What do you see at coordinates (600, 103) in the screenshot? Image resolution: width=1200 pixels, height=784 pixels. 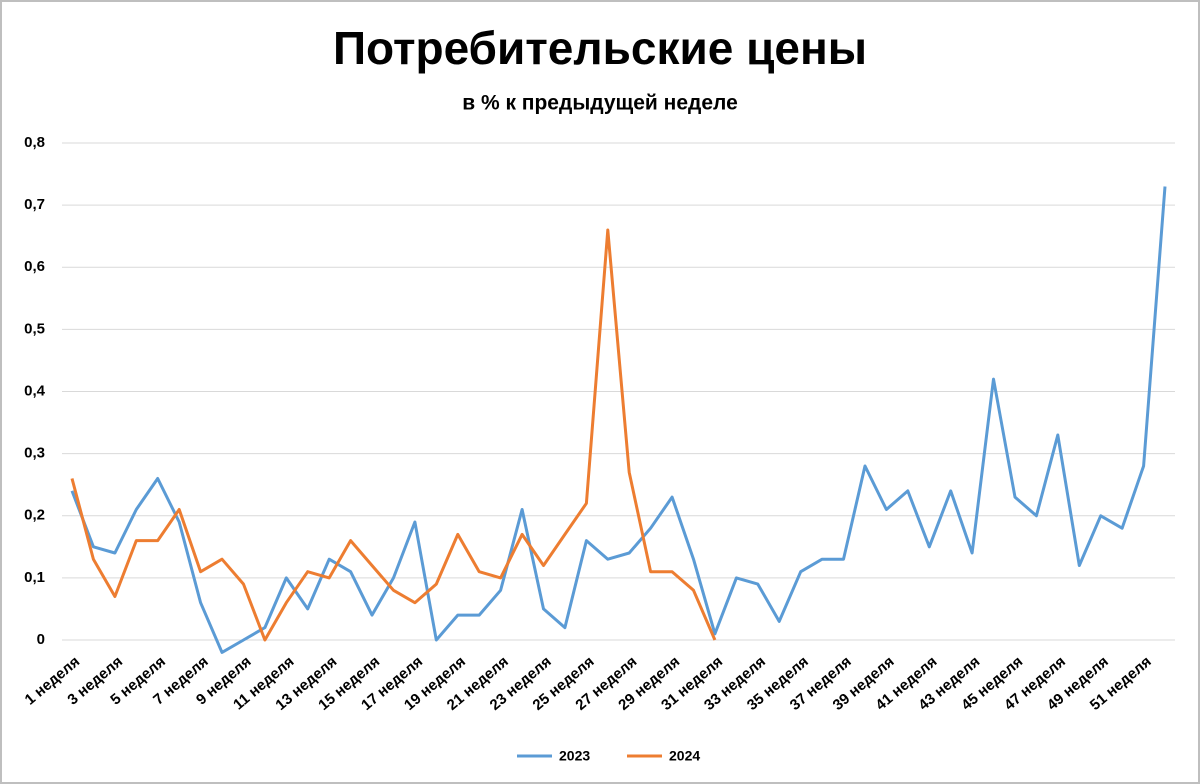 I see `chart-subtitle: в % к предыдущей неделе` at bounding box center [600, 103].